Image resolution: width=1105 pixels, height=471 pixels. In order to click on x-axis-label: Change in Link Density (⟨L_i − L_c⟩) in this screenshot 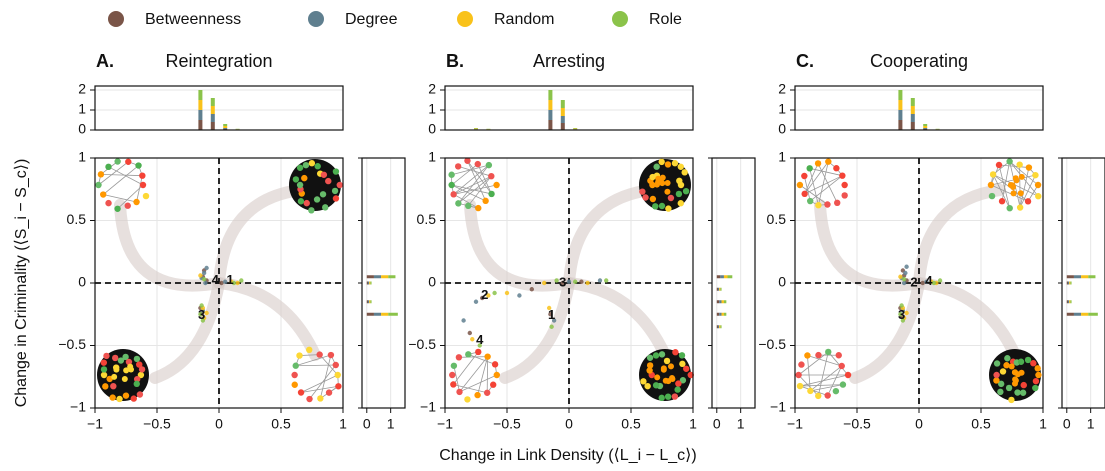, I will do `click(568, 455)`.